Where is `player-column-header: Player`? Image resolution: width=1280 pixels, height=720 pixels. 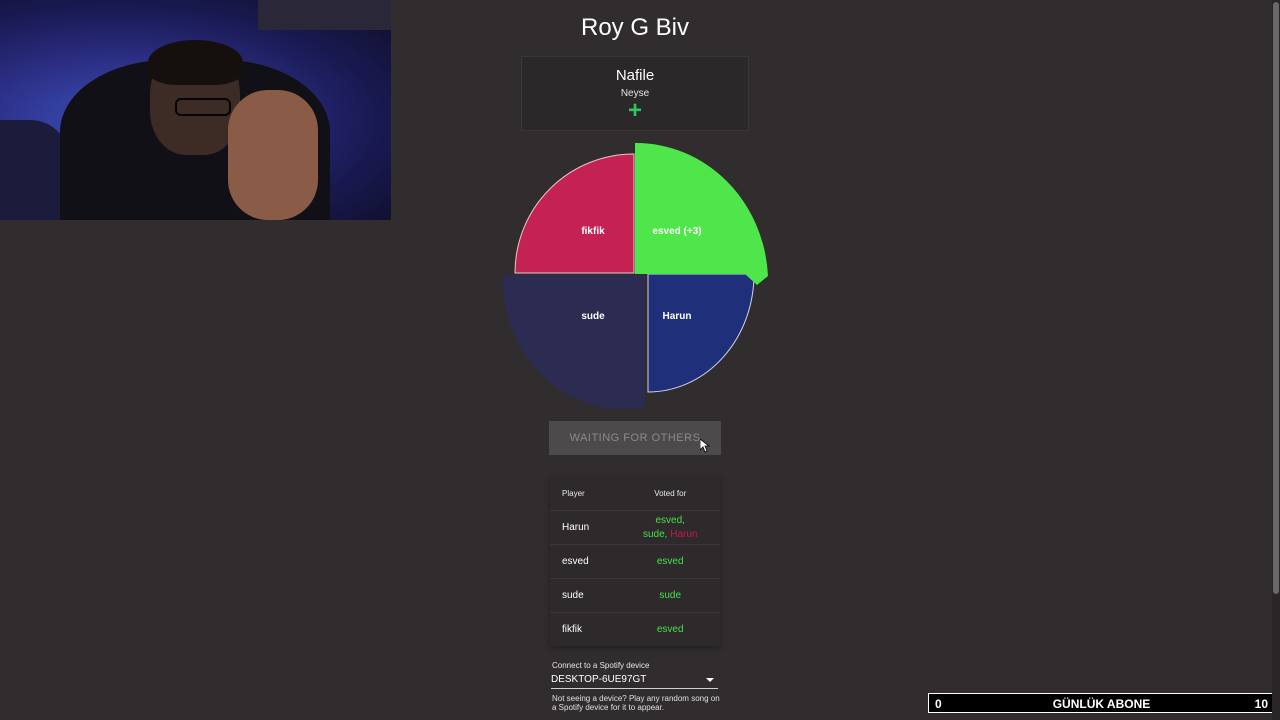
player-column-header: Player is located at coordinates (573, 493).